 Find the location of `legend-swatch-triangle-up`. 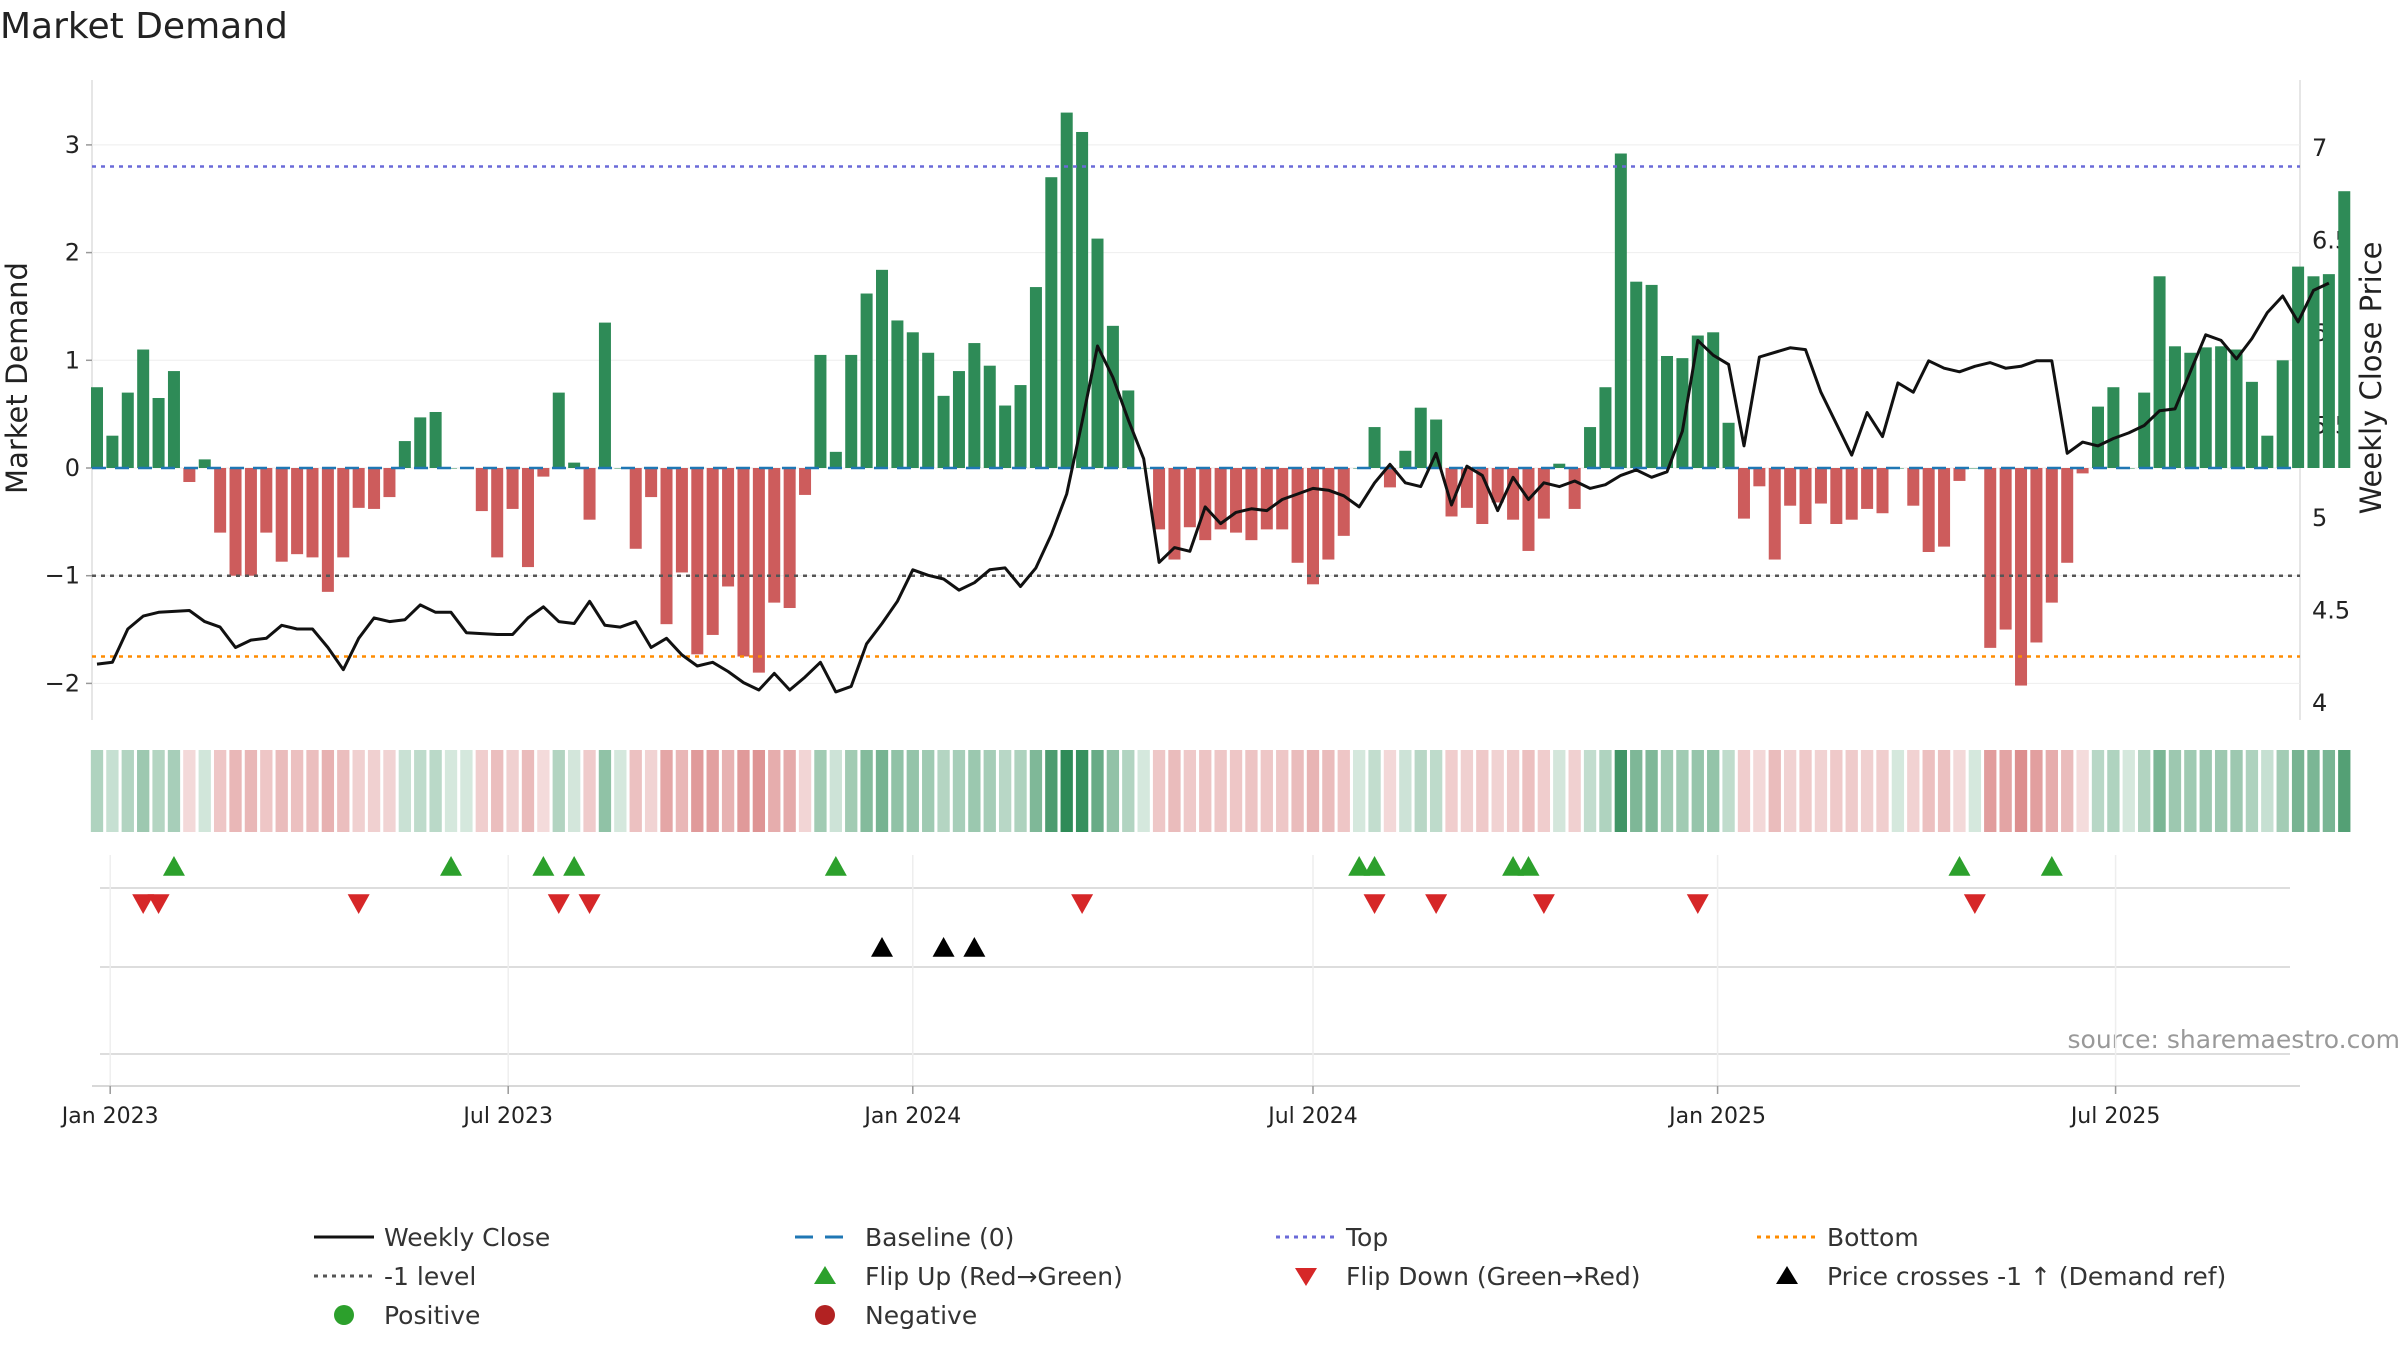

legend-swatch-triangle-up is located at coordinates (1787, 1275).